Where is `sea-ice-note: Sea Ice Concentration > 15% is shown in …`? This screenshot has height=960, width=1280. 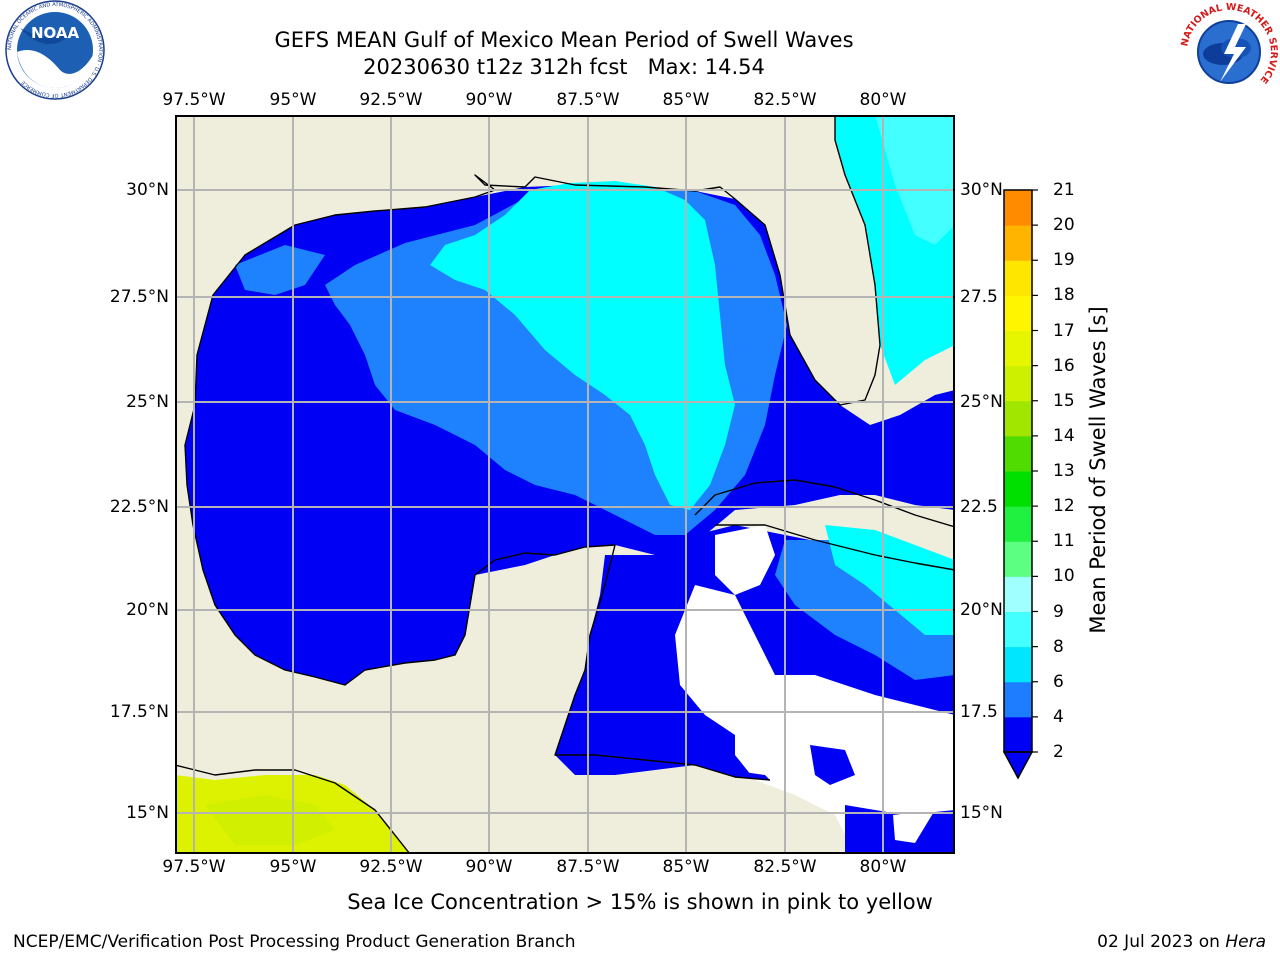 sea-ice-note: Sea Ice Concentration > 15% is shown in … is located at coordinates (640, 902).